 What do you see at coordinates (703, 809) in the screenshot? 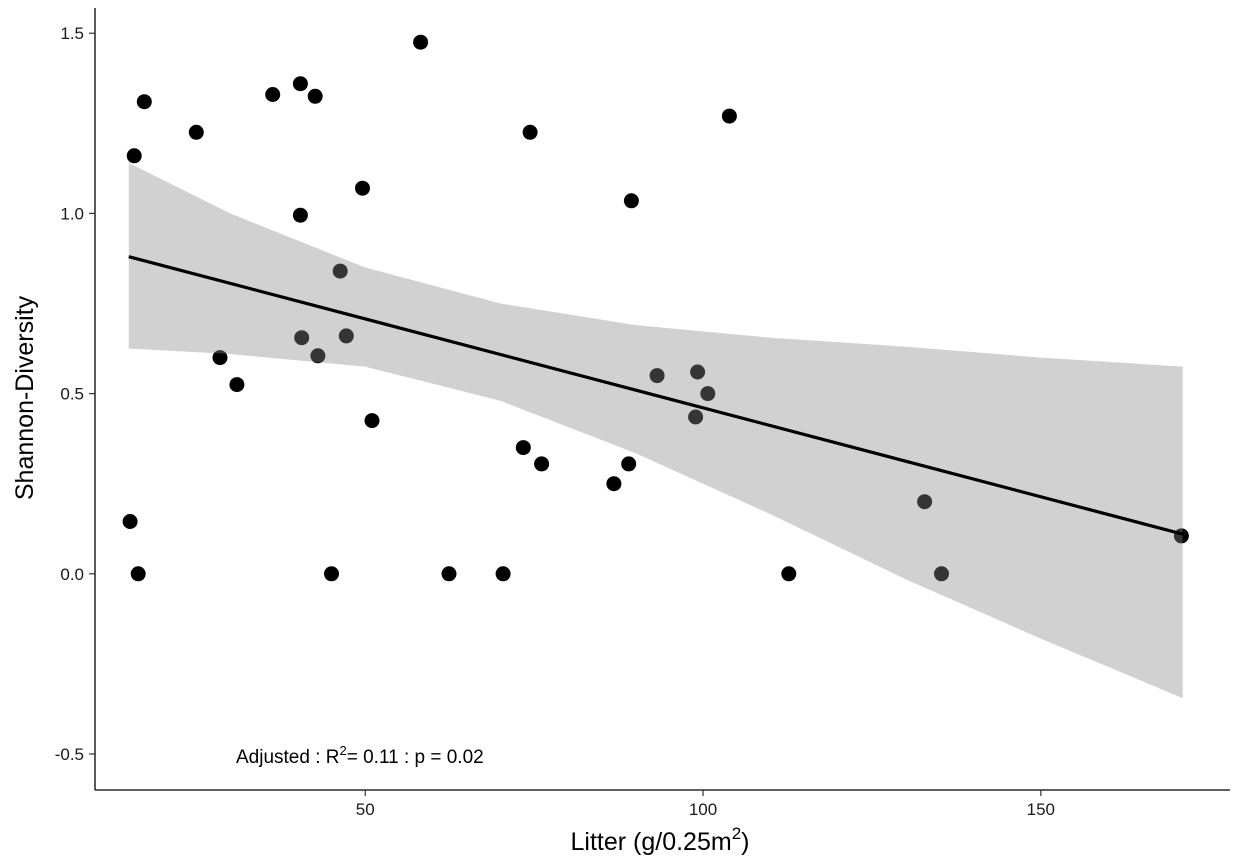
I see `x-tick-label: 100` at bounding box center [703, 809].